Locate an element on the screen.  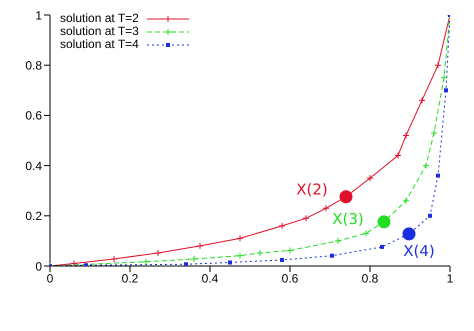
y-tick-label: 0 is located at coordinates (38, 266).